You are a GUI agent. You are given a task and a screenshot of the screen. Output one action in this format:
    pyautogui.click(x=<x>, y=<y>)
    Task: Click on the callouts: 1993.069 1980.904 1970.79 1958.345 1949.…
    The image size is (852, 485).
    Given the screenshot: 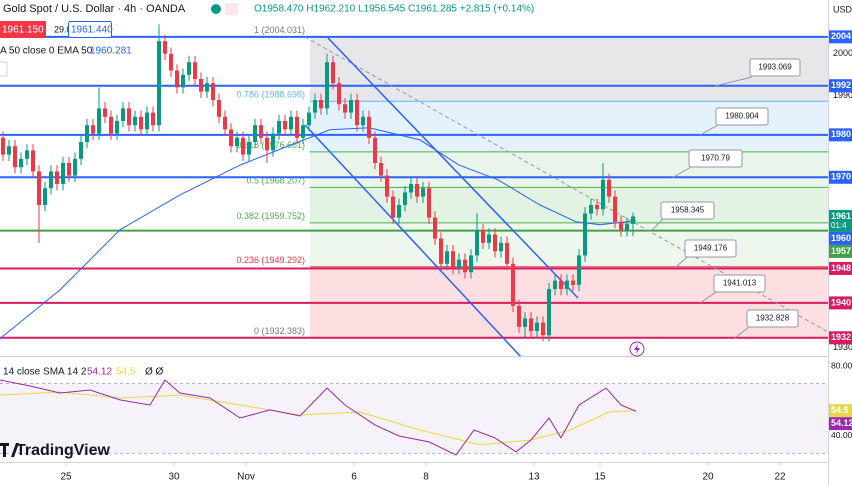 What is the action you would take?
    pyautogui.click(x=726, y=198)
    